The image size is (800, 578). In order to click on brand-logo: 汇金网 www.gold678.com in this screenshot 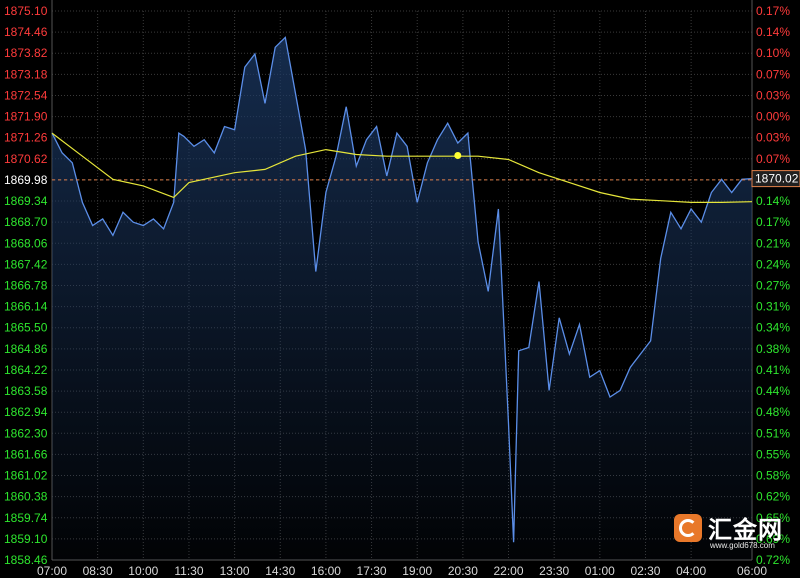, I will do `click(733, 532)`.